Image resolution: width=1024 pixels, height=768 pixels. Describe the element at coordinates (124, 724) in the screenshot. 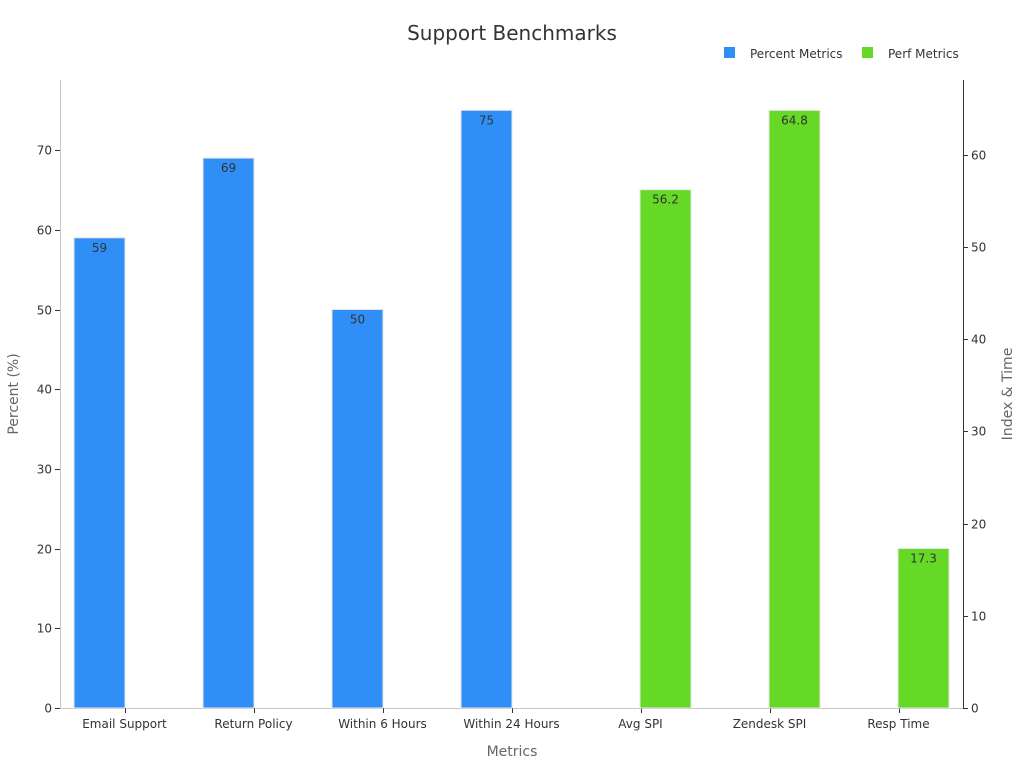

I see `x-tick-label-email-support: Email Support` at that location.